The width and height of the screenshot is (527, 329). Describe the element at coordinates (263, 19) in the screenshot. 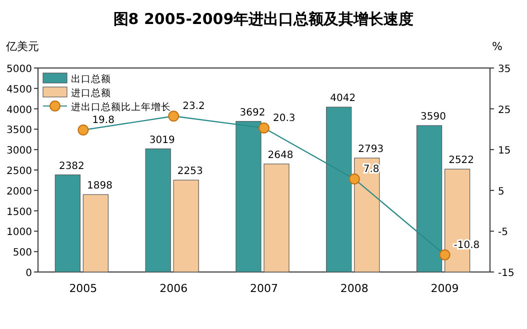

I see `chart-title: 图8 2005-2009年进出口总额及其增长速度` at that location.